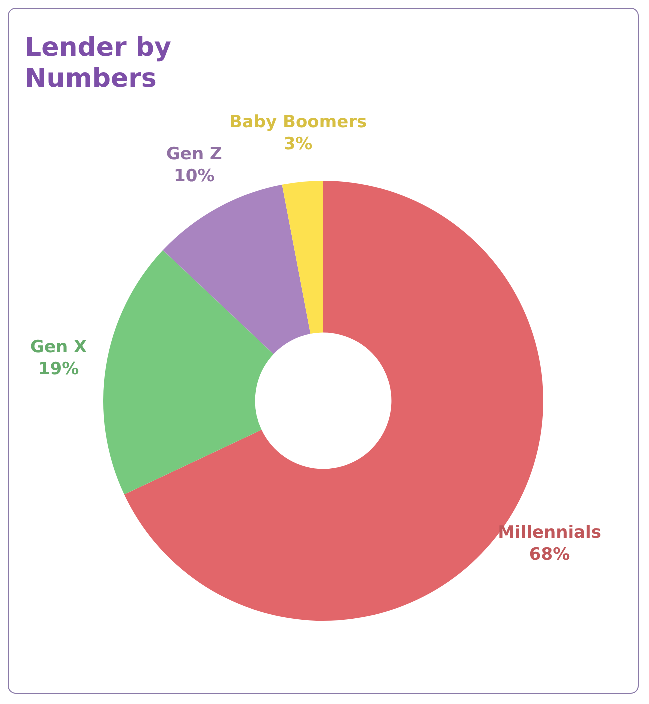  What do you see at coordinates (298, 122) in the screenshot?
I see `slice-label: Baby Boomers` at bounding box center [298, 122].